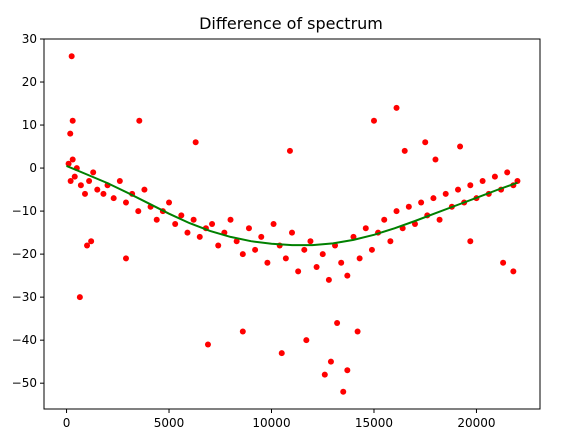  What do you see at coordinates (374, 423) in the screenshot?
I see `x-tick-label: 15000` at bounding box center [374, 423].